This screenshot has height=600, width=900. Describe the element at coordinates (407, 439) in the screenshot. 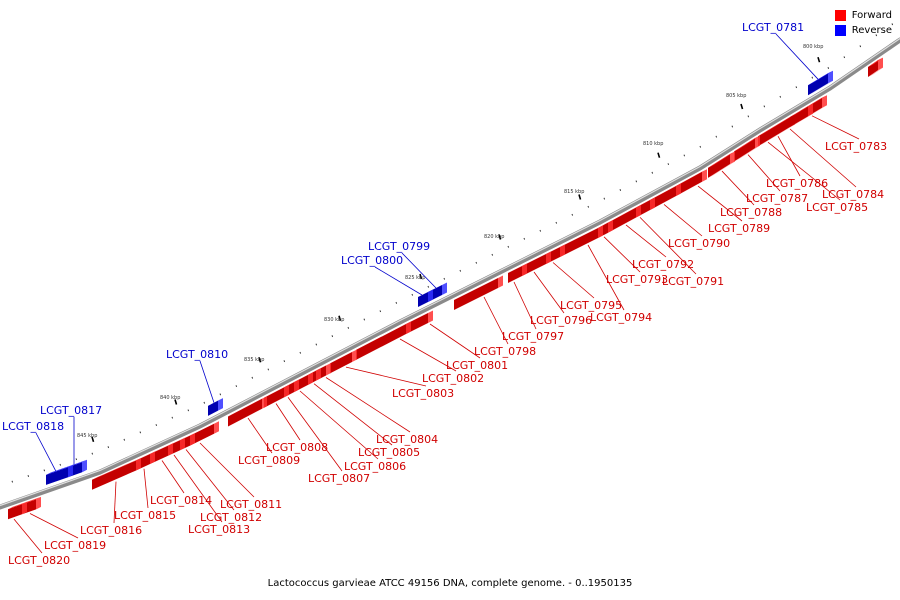

I see `gene-label-lcgt_0804: LCGT_0804` at that location.